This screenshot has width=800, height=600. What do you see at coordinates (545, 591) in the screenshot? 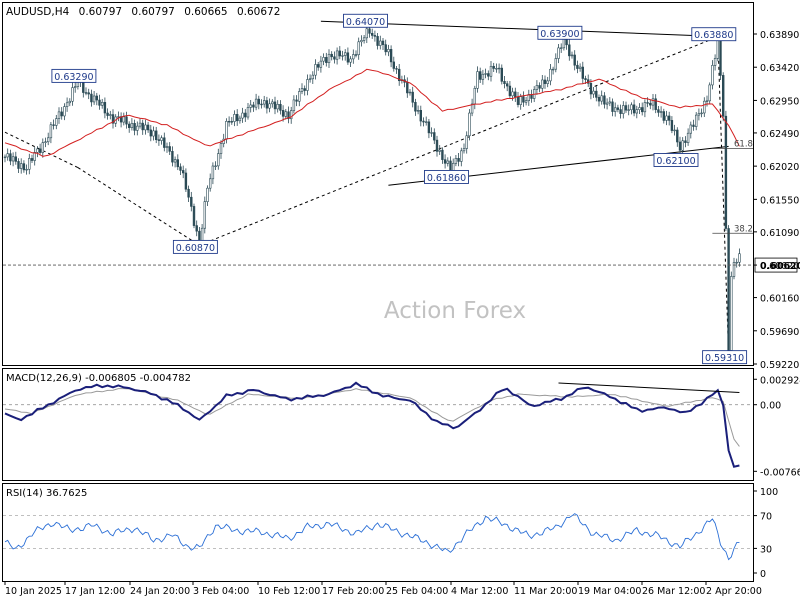
I see `time-tick-label: 11 Mar 20:00` at bounding box center [545, 591].